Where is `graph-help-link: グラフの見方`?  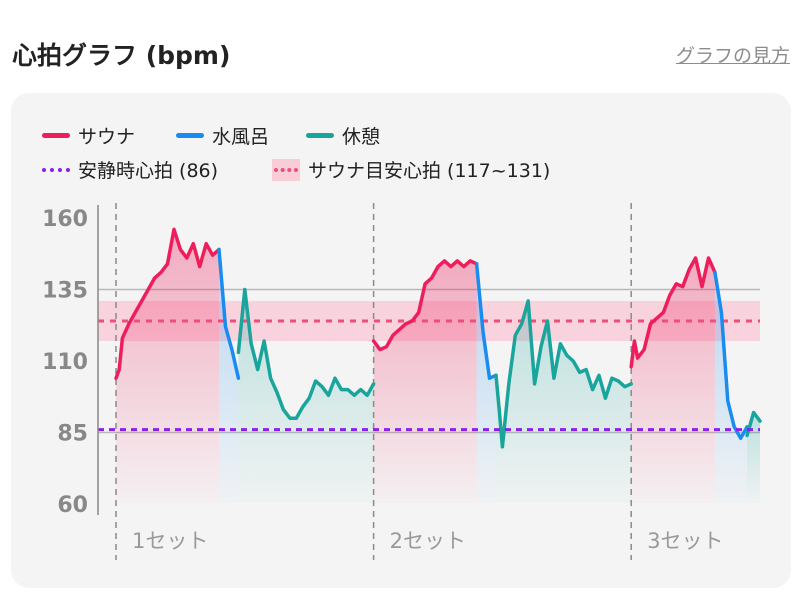
graph-help-link: グラフの見方 is located at coordinates (732, 56).